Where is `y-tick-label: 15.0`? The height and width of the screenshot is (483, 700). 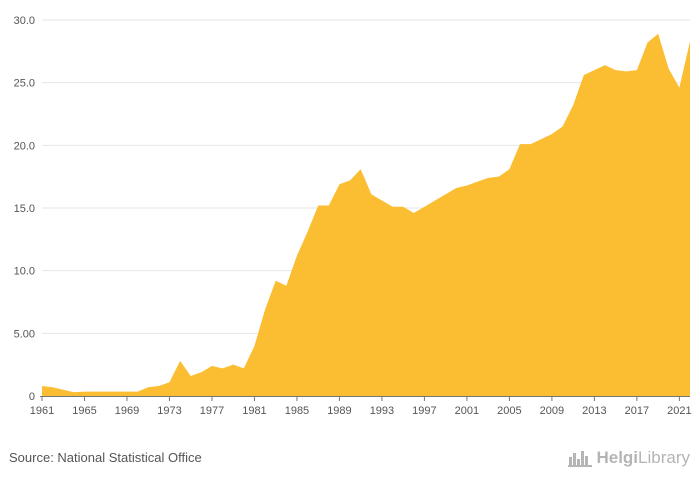
y-tick-label: 15.0 is located at coordinates (24, 209).